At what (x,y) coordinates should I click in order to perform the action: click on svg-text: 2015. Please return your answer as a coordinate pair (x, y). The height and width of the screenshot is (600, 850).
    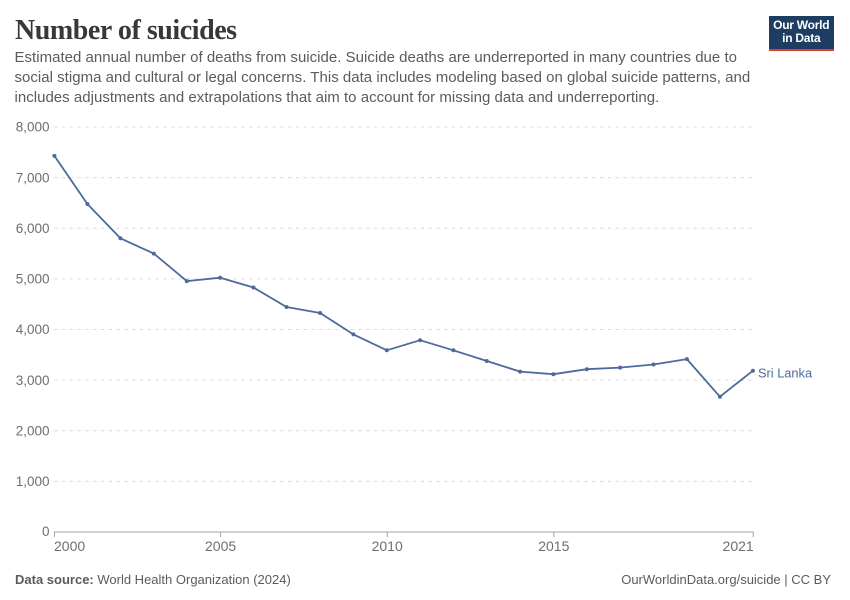
    Looking at the image, I should click on (553, 546).